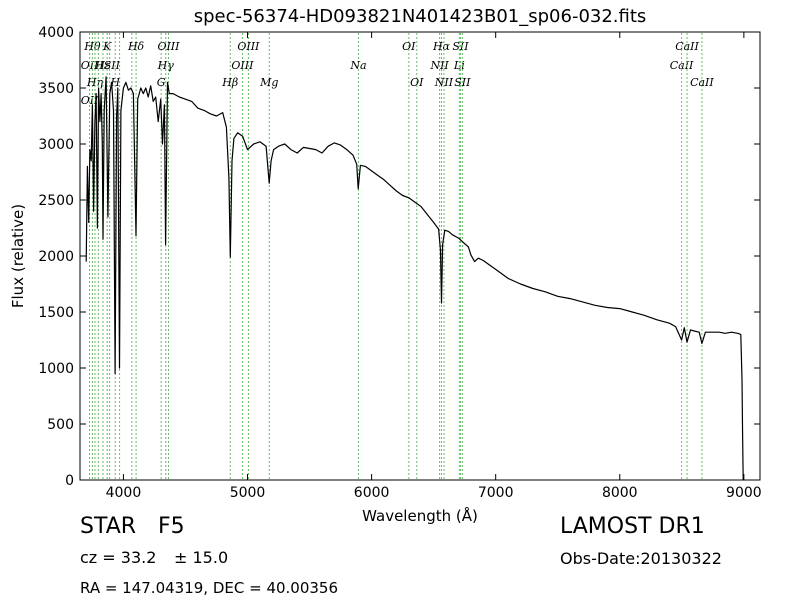  I want to click on x-tick-label: 7000, so click(496, 493).